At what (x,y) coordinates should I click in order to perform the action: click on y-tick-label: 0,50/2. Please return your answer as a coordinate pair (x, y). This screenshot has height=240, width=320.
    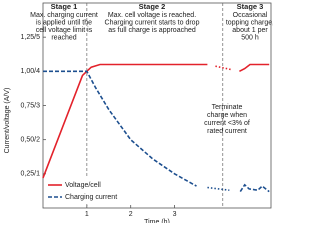
    Looking at the image, I should click on (31, 140).